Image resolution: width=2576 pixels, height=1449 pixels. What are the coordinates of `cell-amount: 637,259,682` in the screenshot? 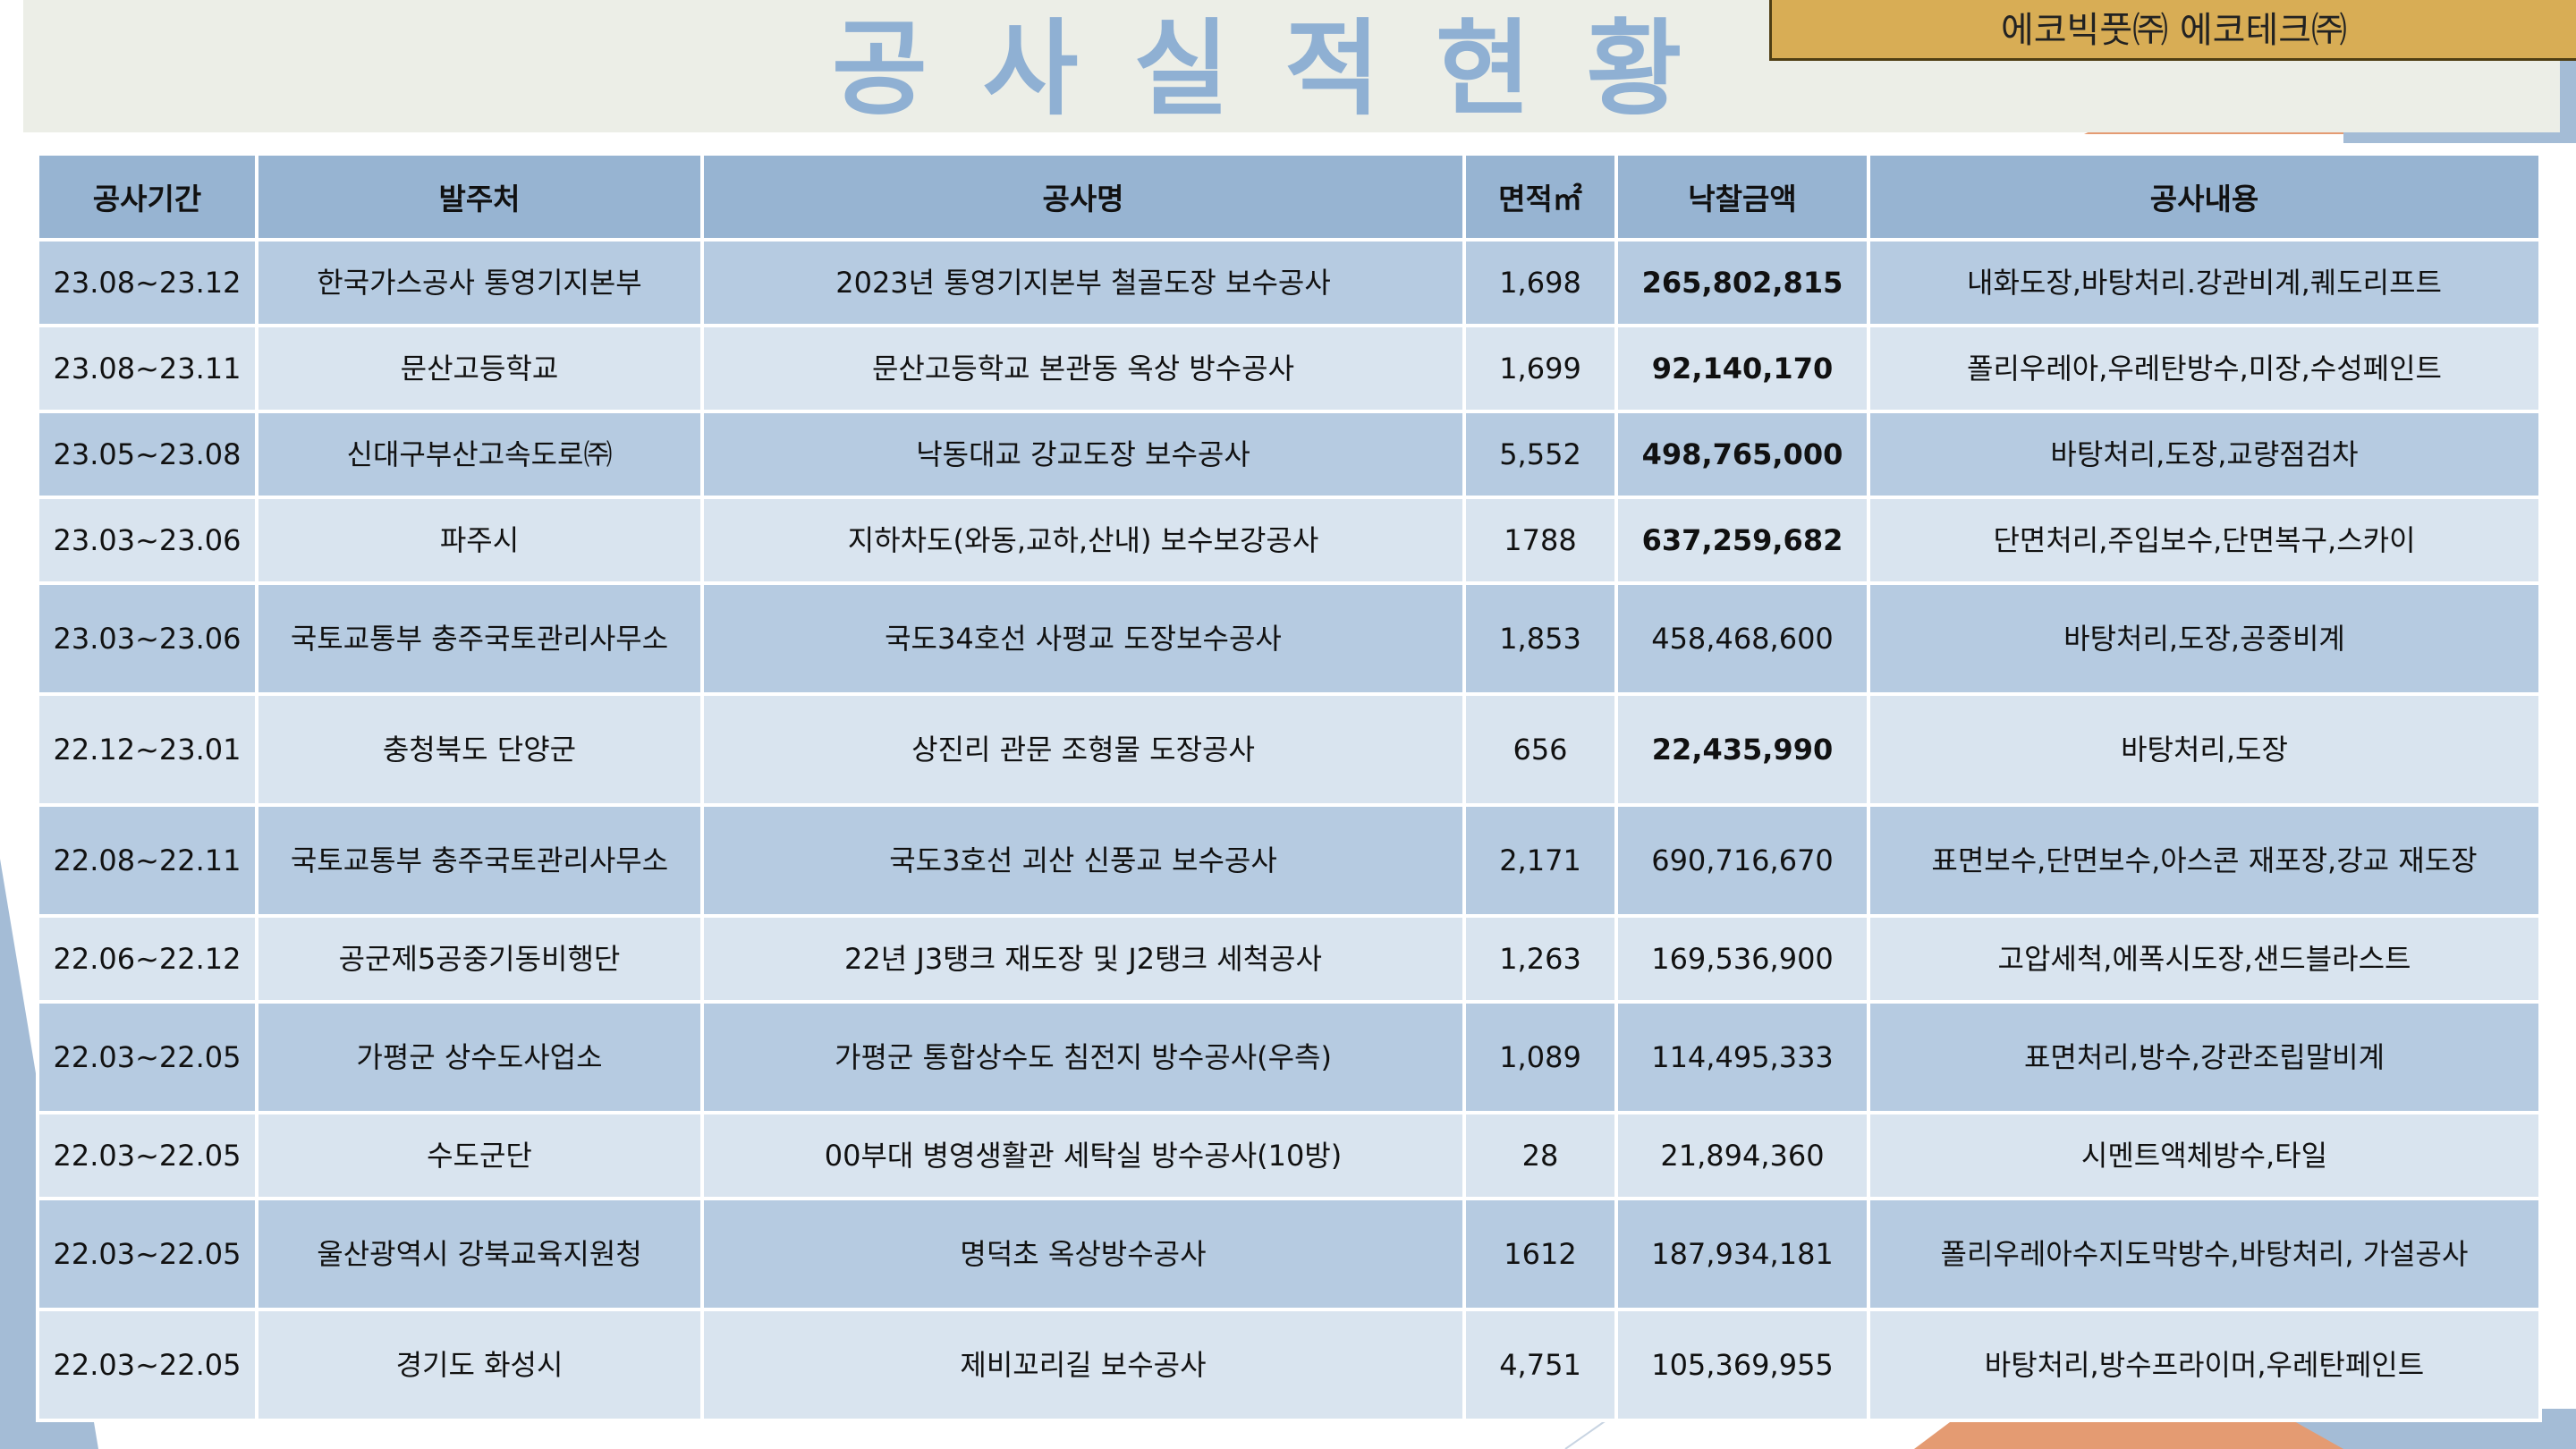 It's located at (1742, 540).